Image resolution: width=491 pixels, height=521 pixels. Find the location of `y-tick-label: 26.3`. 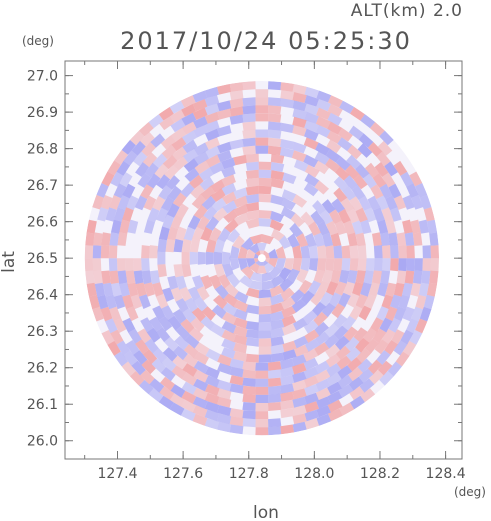

y-tick-label: 26.3 is located at coordinates (42, 332).